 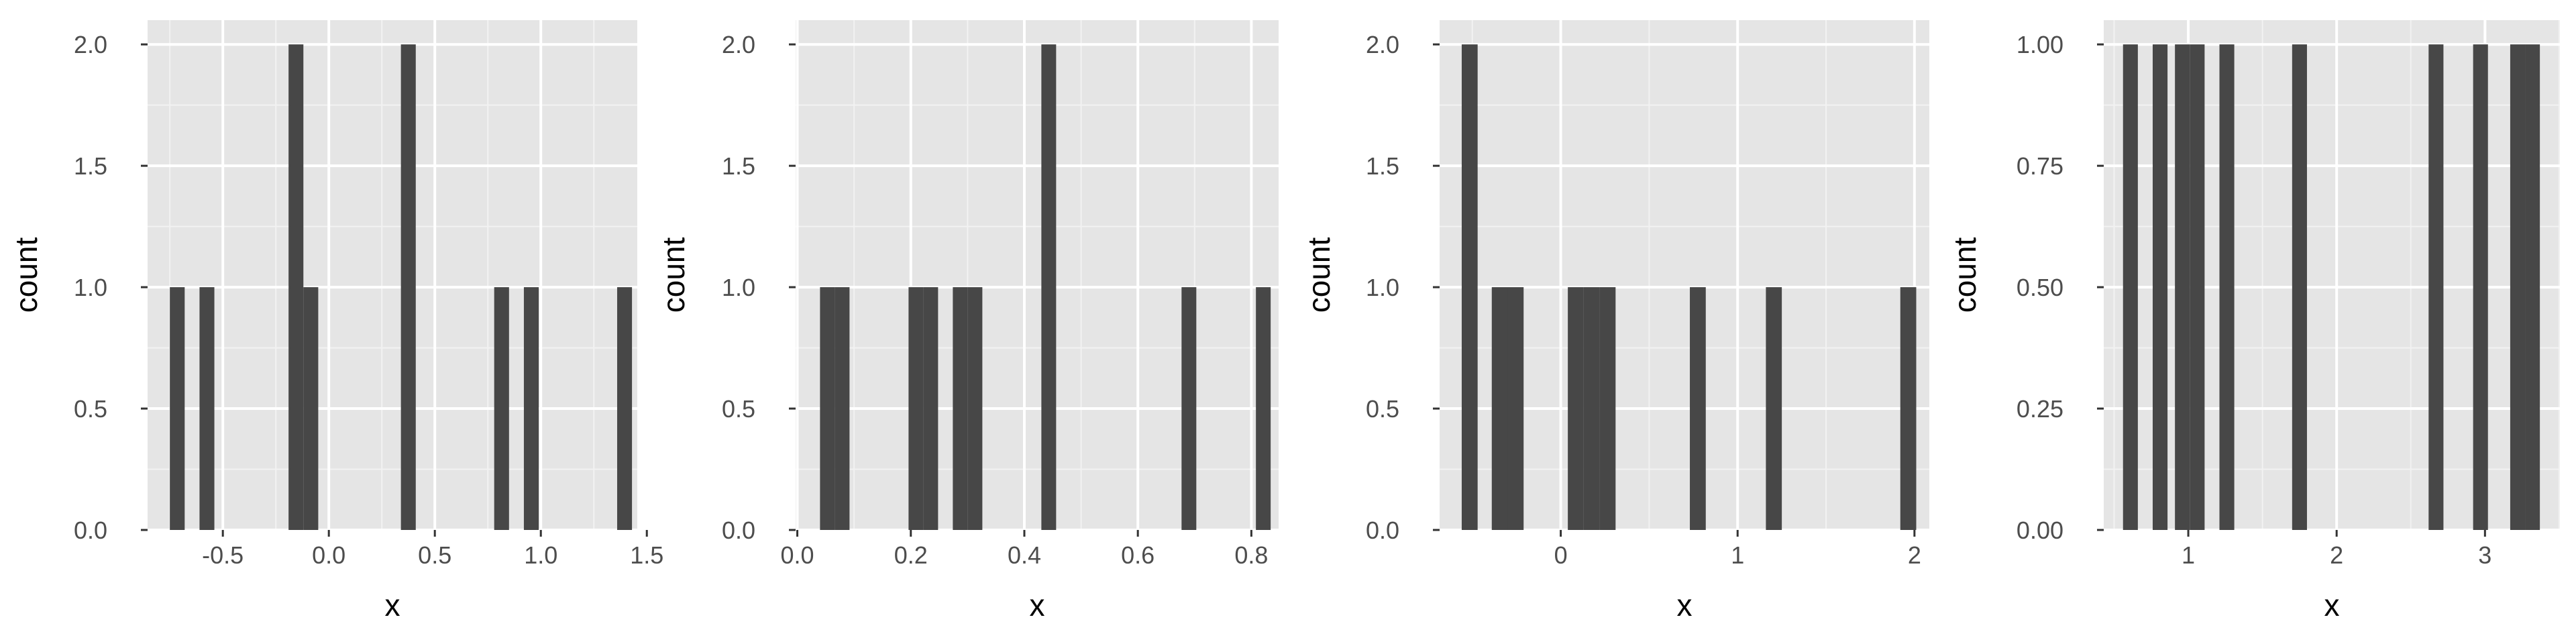 I want to click on x-axis-tick-label: -0.5, so click(x=223, y=555).